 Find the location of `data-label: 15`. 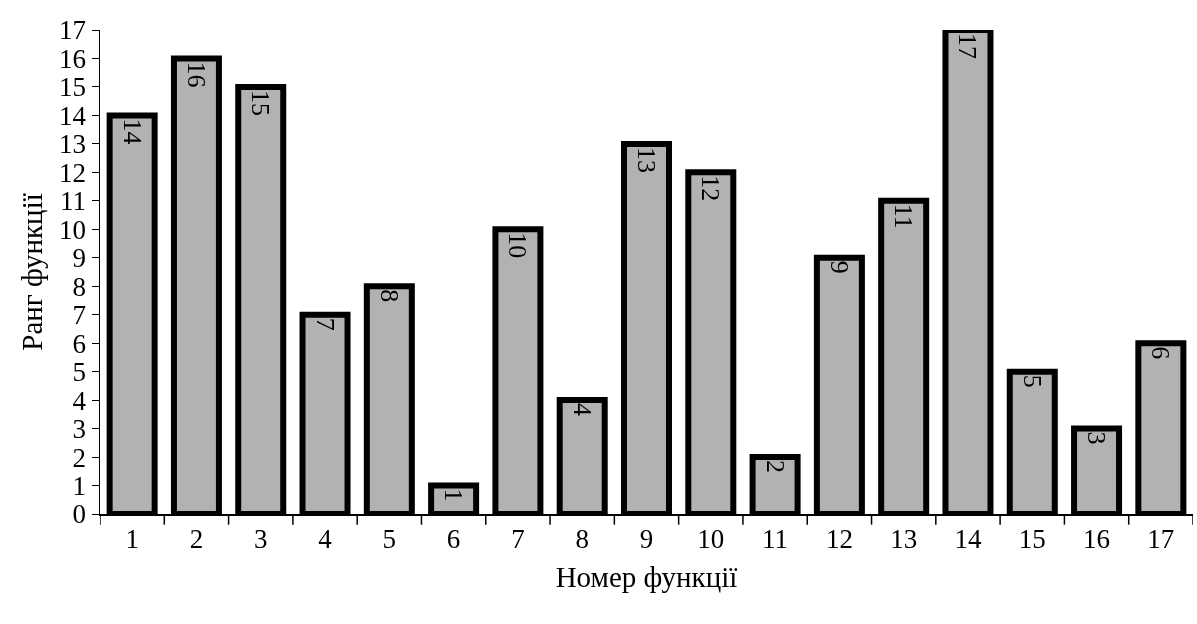

data-label: 15 is located at coordinates (261, 102).